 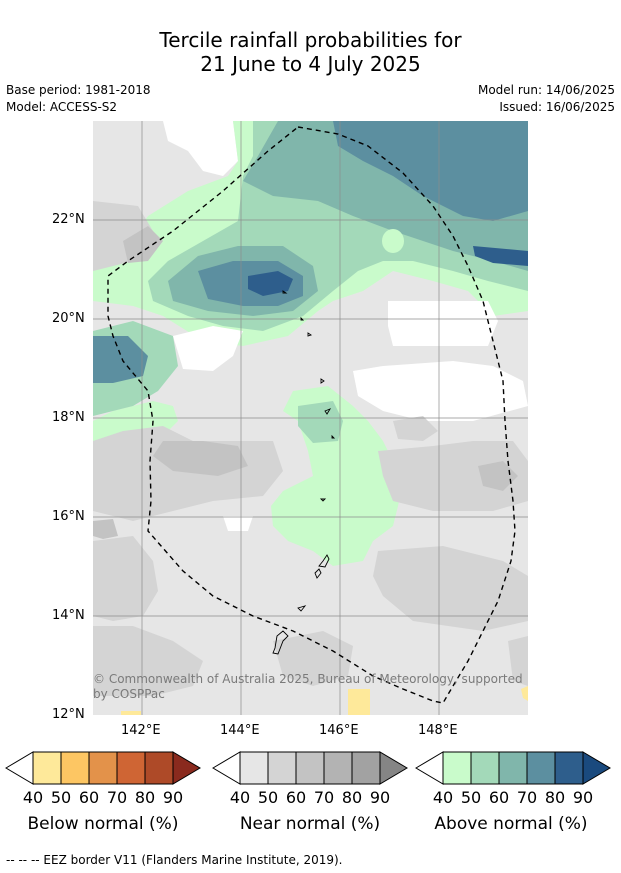 I want to click on legend-near-label-50: 50, so click(x=268, y=797).